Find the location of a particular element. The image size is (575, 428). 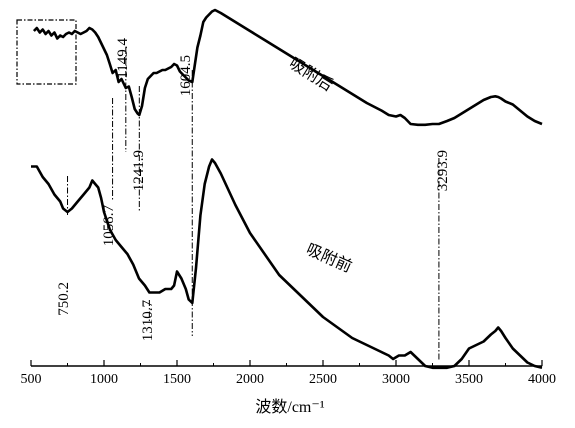

x-tick-label: 4000 is located at coordinates (542, 379).